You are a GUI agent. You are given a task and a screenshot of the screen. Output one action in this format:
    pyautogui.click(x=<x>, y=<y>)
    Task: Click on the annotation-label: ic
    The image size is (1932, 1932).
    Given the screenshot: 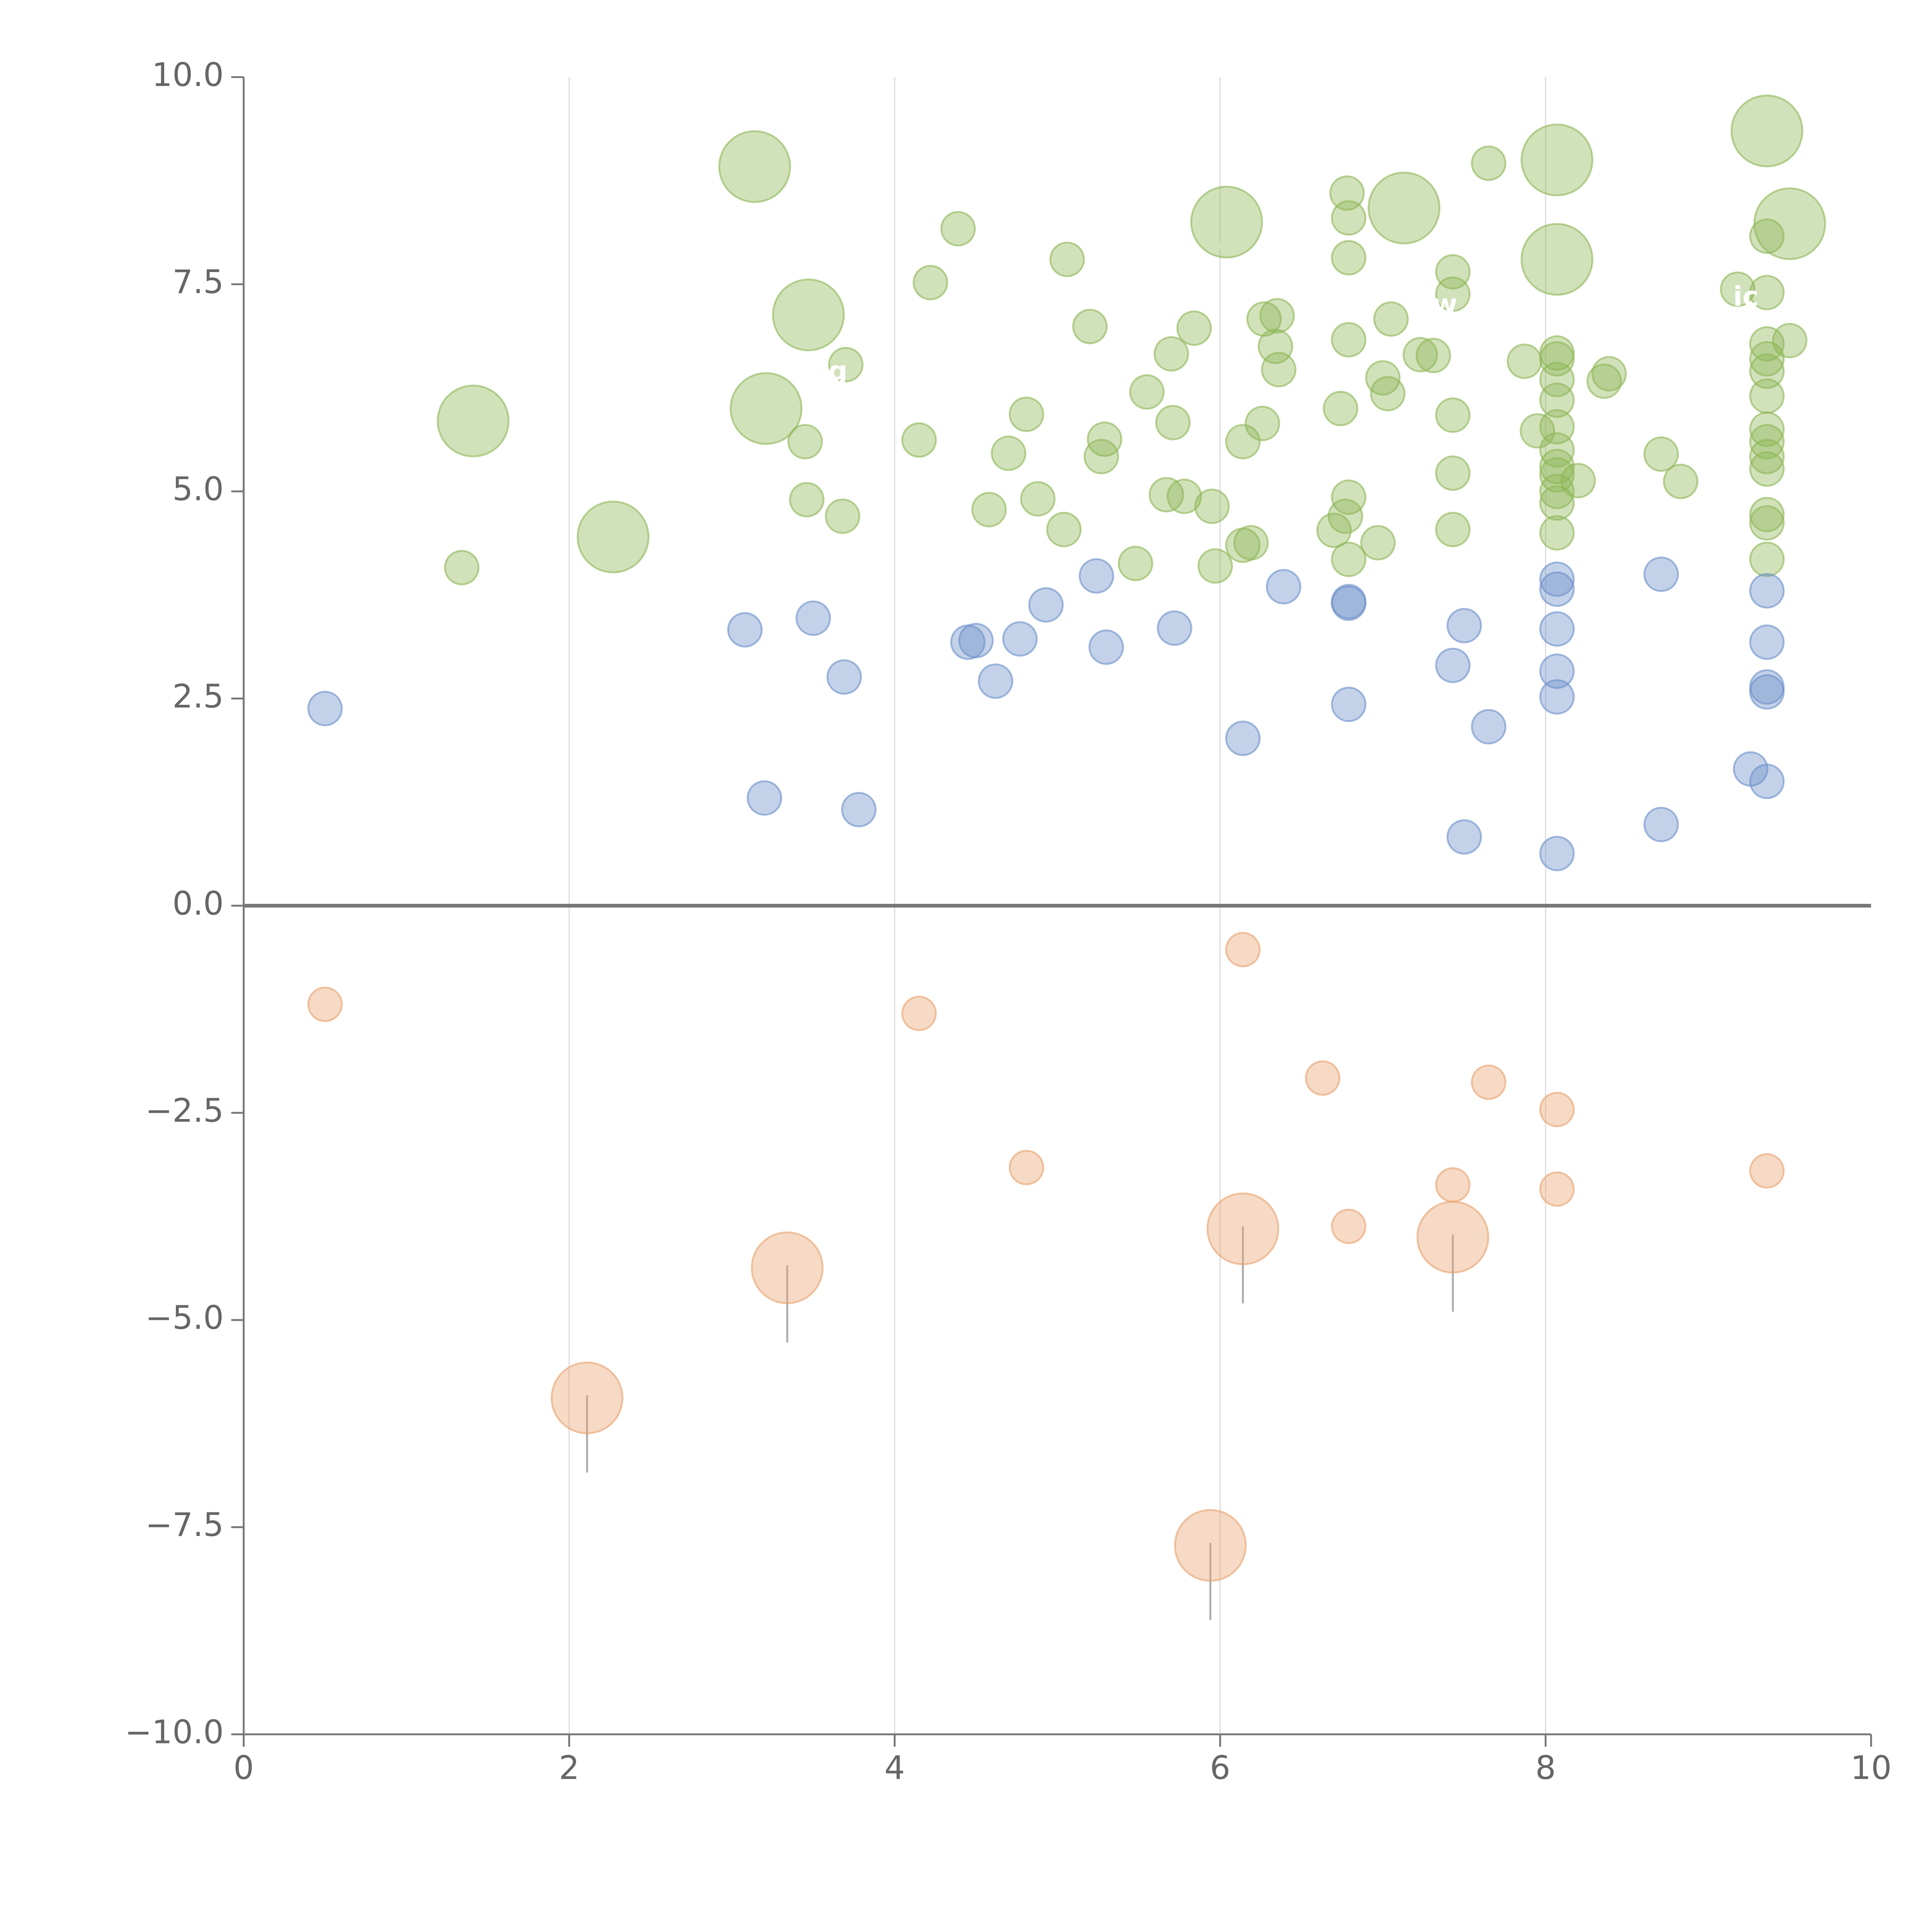 What is the action you would take?
    pyautogui.click(x=1746, y=297)
    